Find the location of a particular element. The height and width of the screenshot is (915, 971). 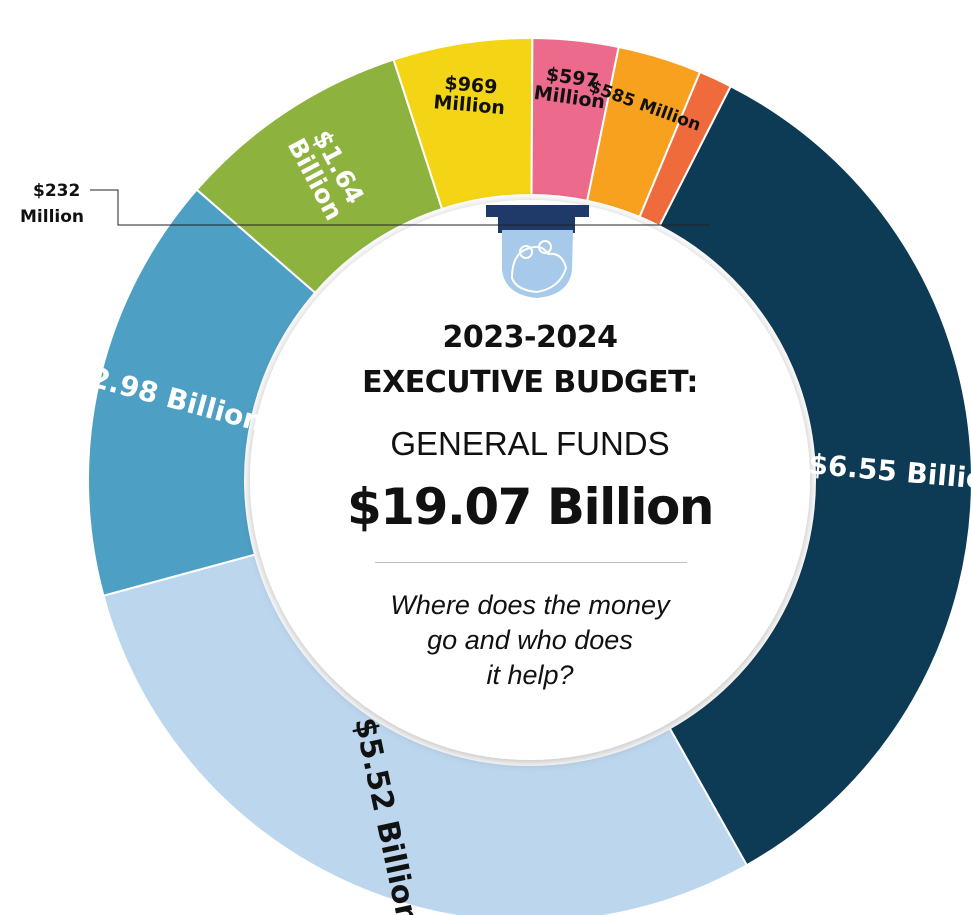

question-line-2: go and who does is located at coordinates (530, 640).